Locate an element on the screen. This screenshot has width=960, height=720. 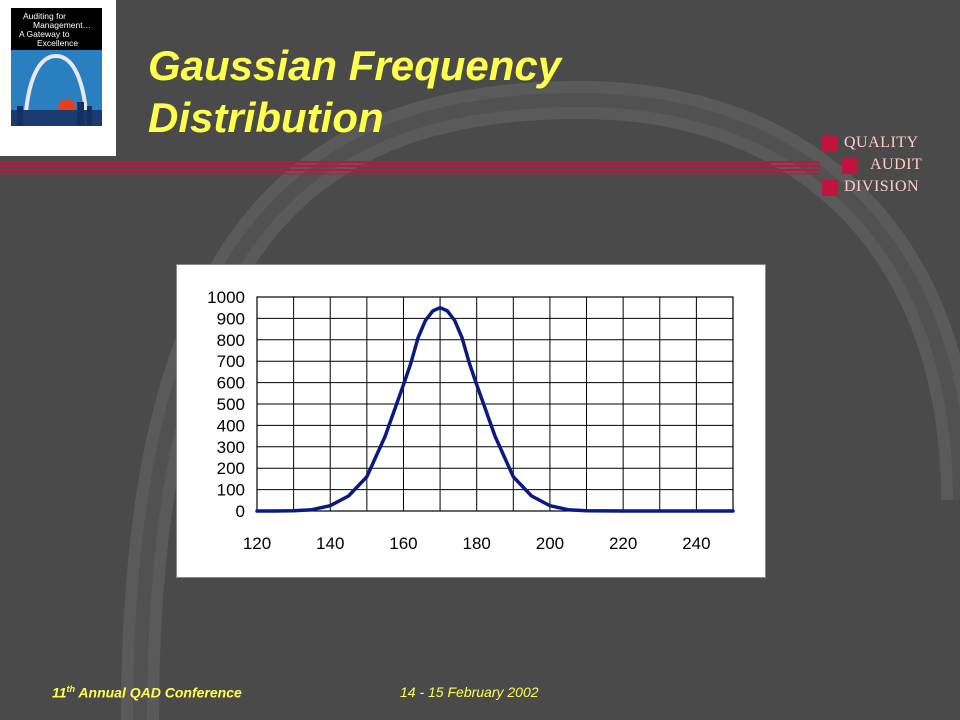
x-tick-label: 220 is located at coordinates (623, 543).